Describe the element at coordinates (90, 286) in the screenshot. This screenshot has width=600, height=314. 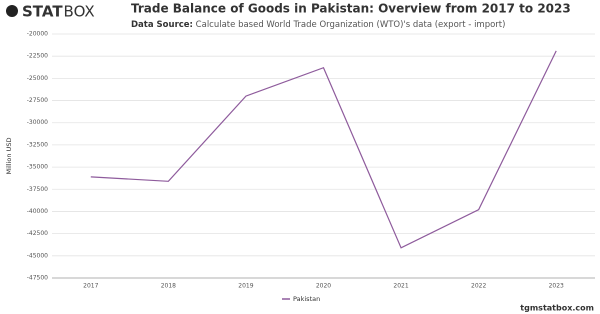
I see `x-tick-label: 2017` at that location.